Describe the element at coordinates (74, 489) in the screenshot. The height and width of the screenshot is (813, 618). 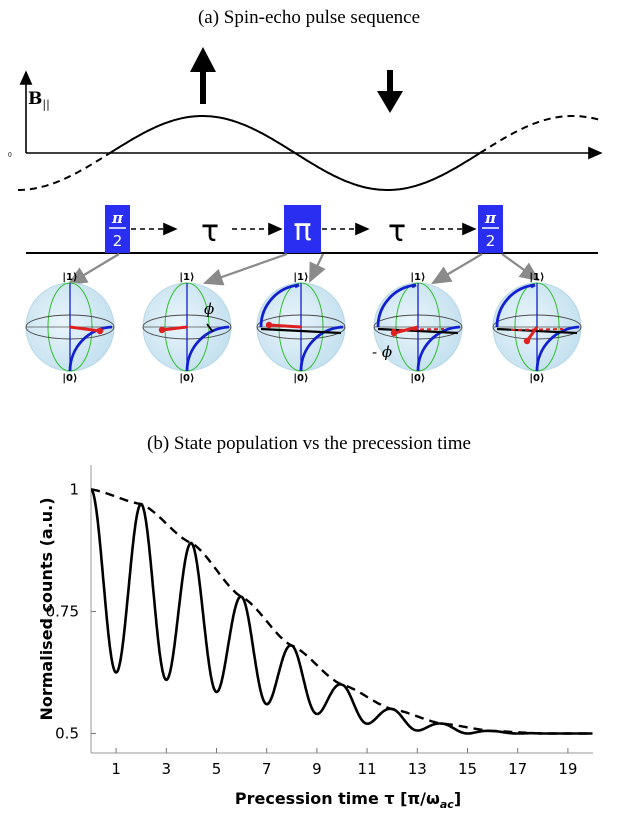
I see `y-tick-label: 1` at that location.